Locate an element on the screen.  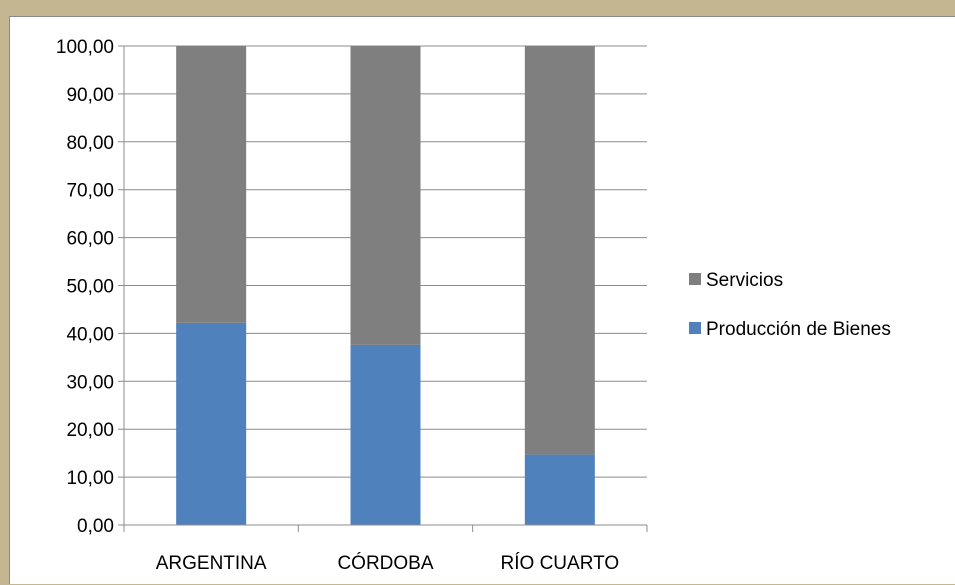
legend-label: Producción de Bienes is located at coordinates (798, 329).